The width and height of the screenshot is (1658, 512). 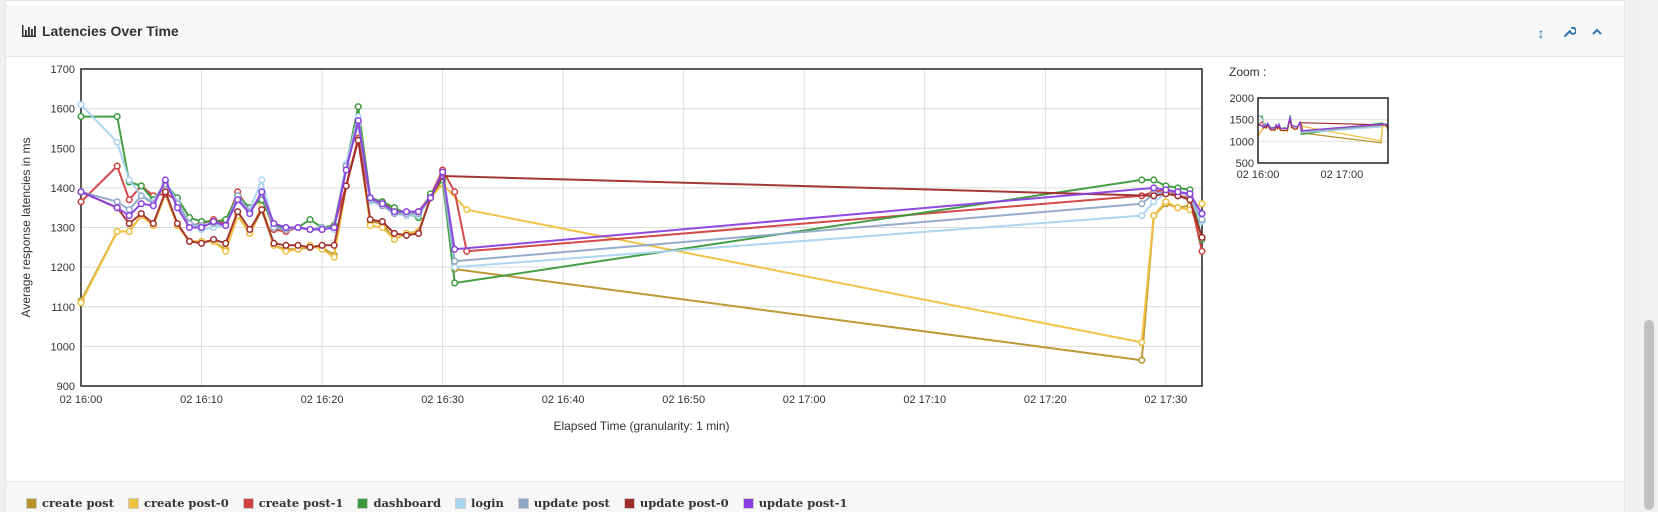 What do you see at coordinates (63, 110) in the screenshot?
I see `y-tick-label: 1600` at bounding box center [63, 110].